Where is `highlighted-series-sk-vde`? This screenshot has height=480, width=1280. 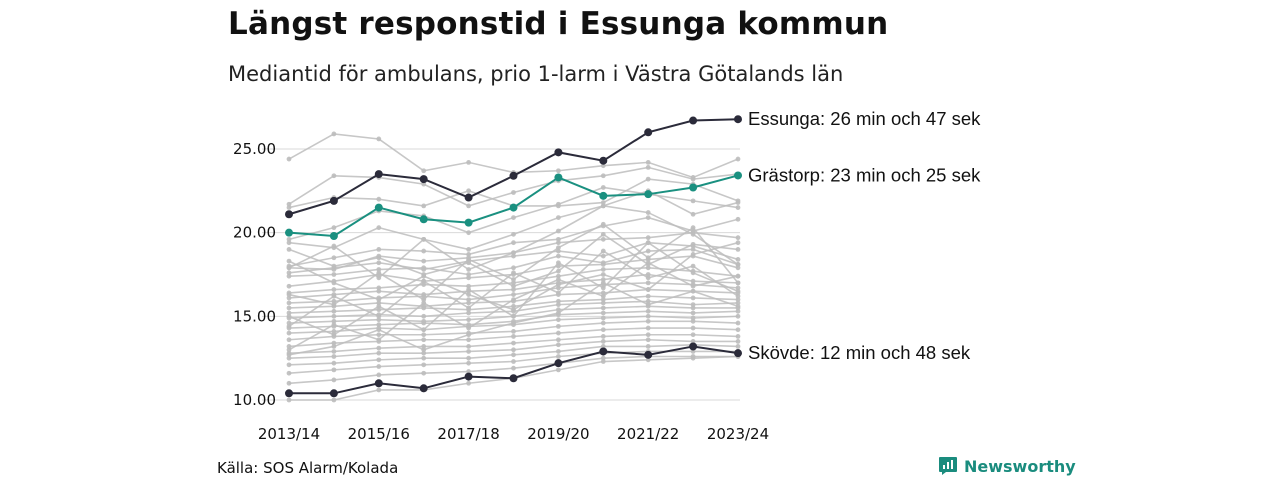 highlighted-series-sk-vde is located at coordinates (513, 370).